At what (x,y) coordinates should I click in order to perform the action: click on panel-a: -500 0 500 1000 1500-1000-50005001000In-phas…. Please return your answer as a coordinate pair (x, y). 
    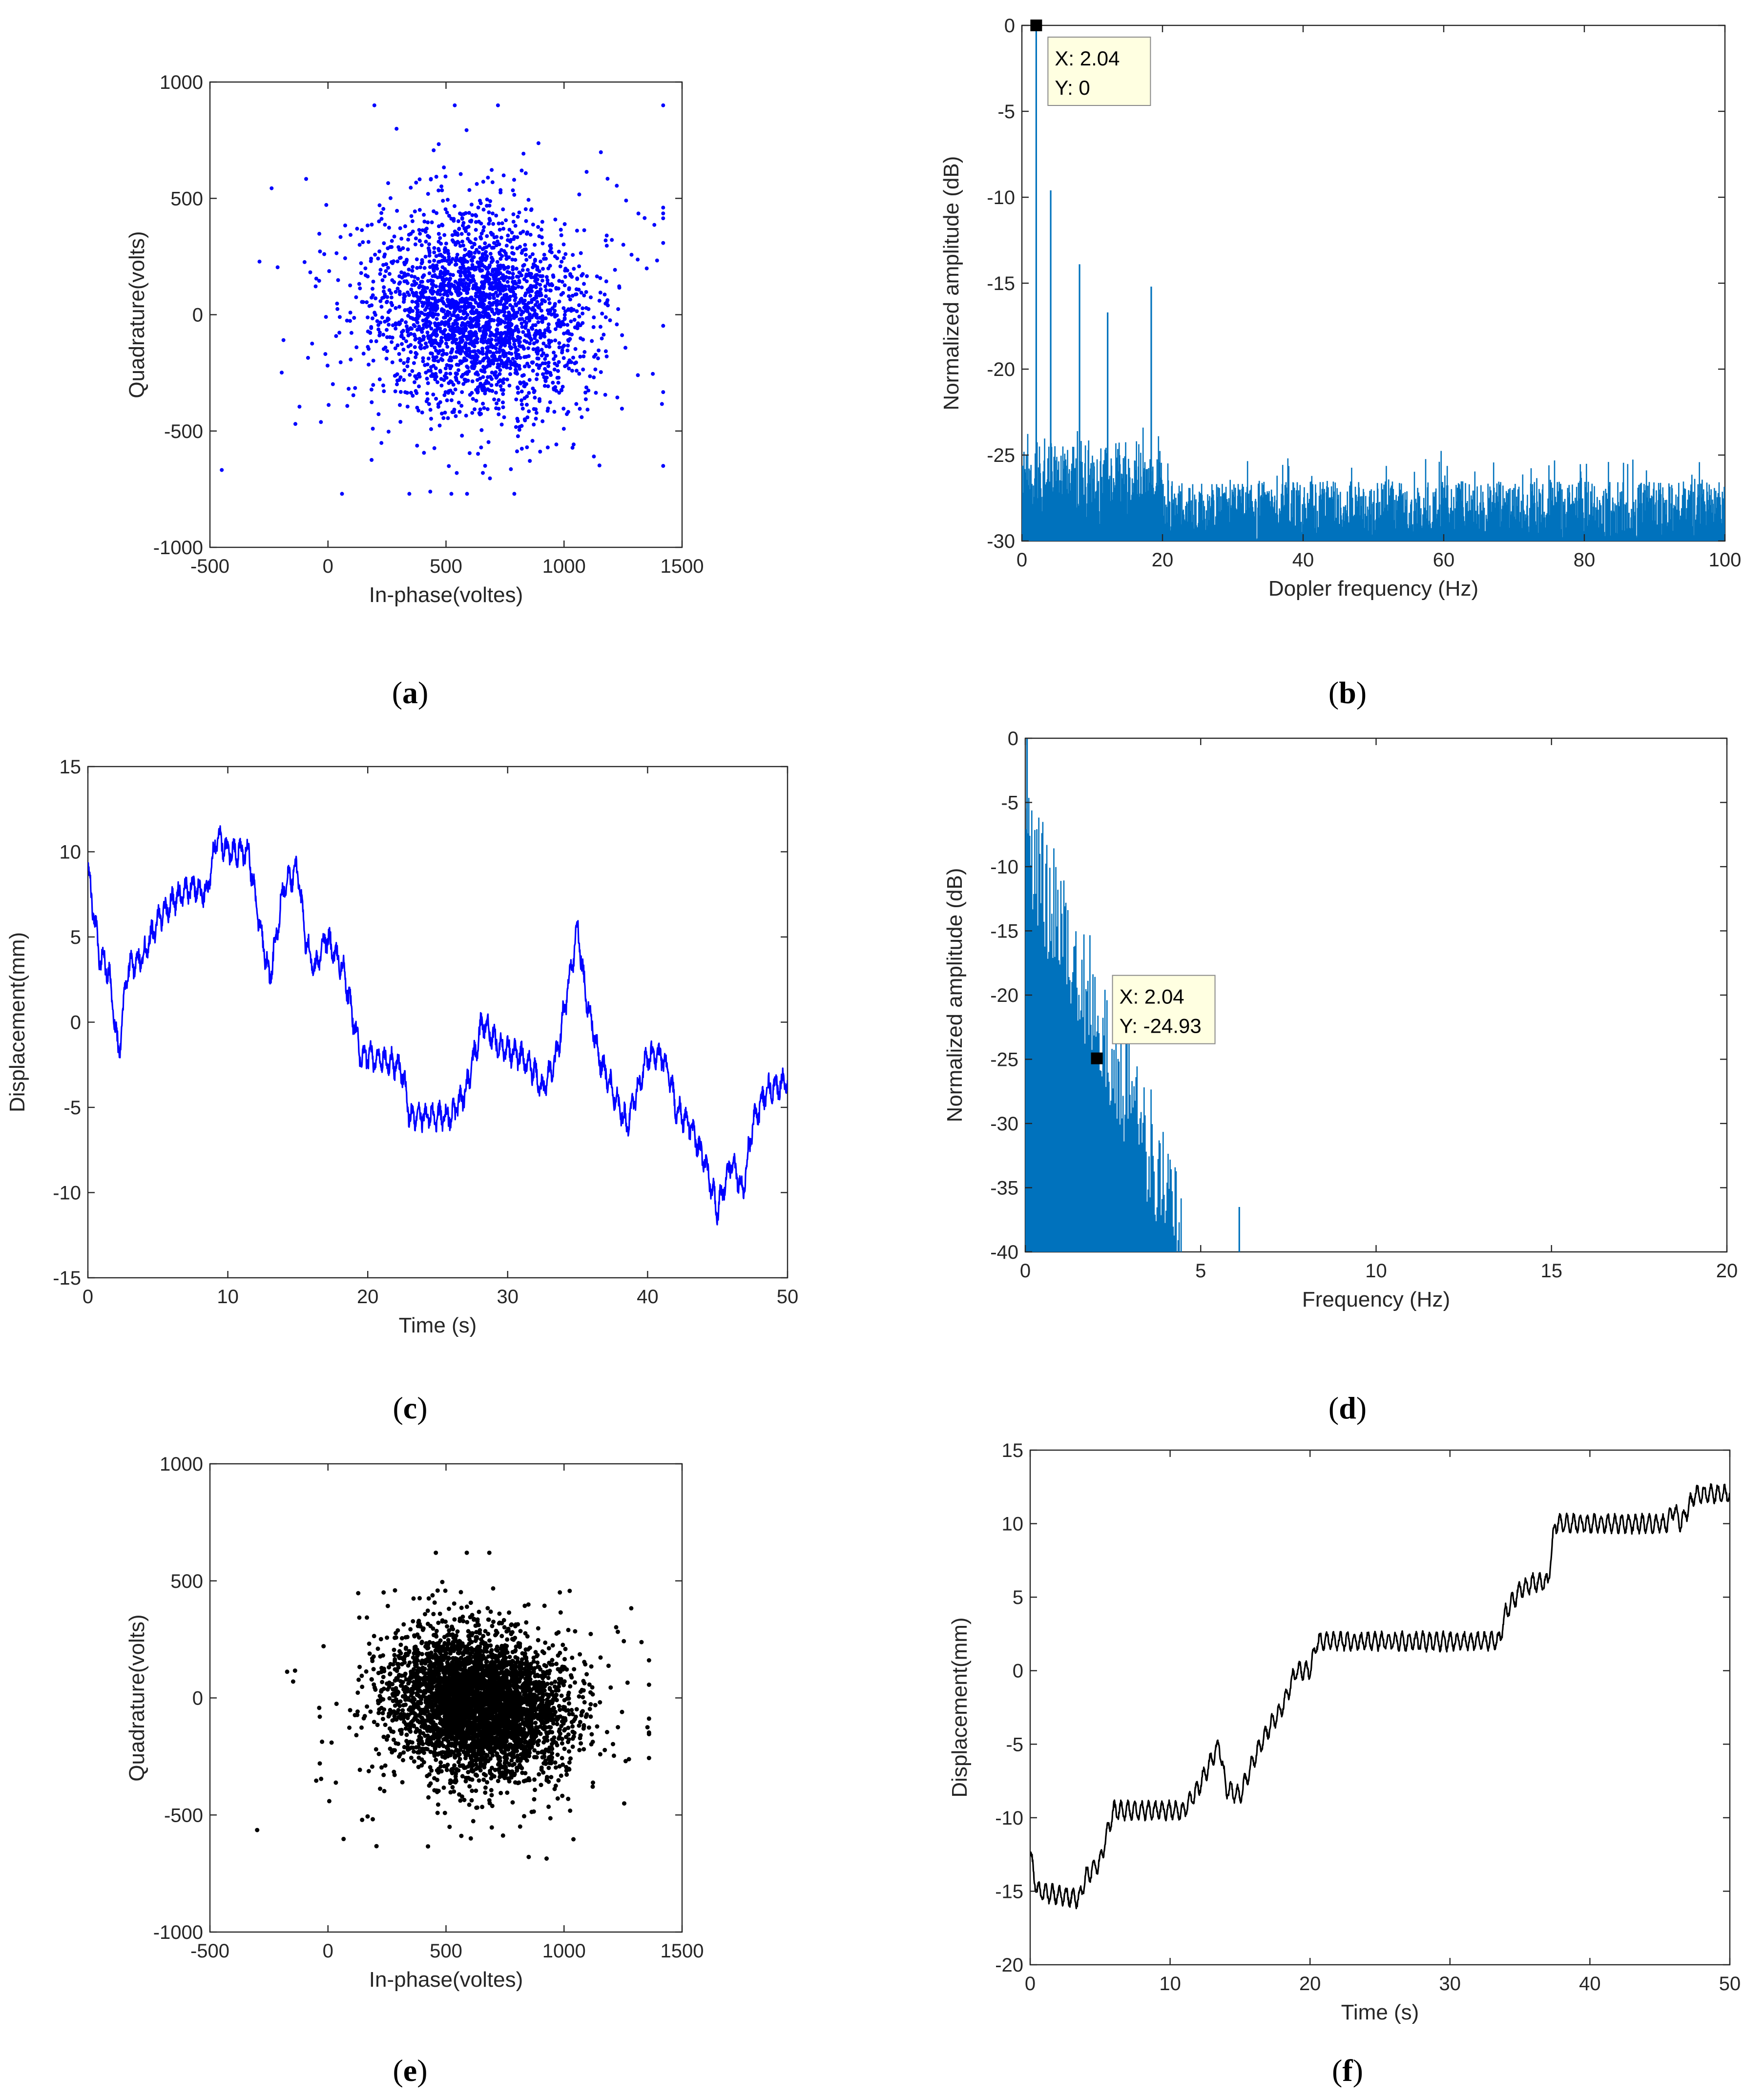
    Looking at the image, I should click on (414, 391).